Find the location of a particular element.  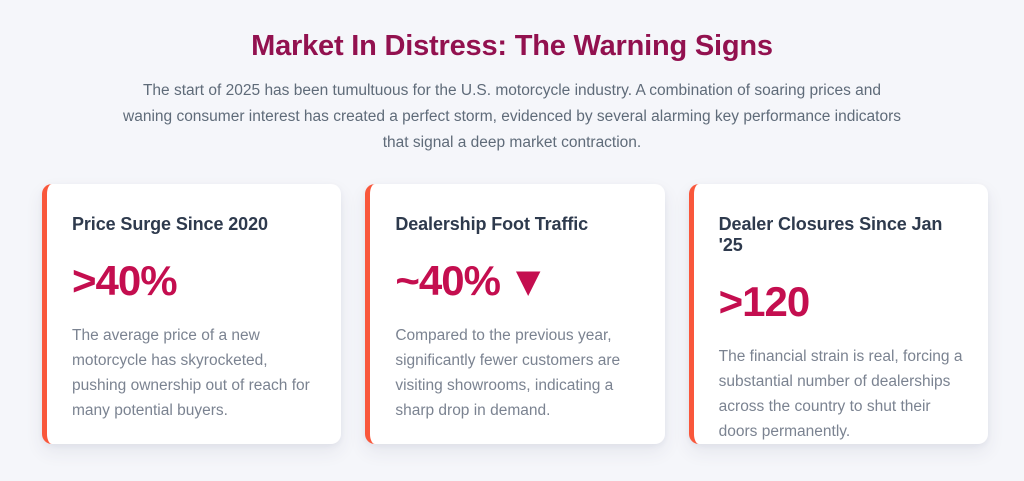

stat-row: >120 is located at coordinates (841, 302).